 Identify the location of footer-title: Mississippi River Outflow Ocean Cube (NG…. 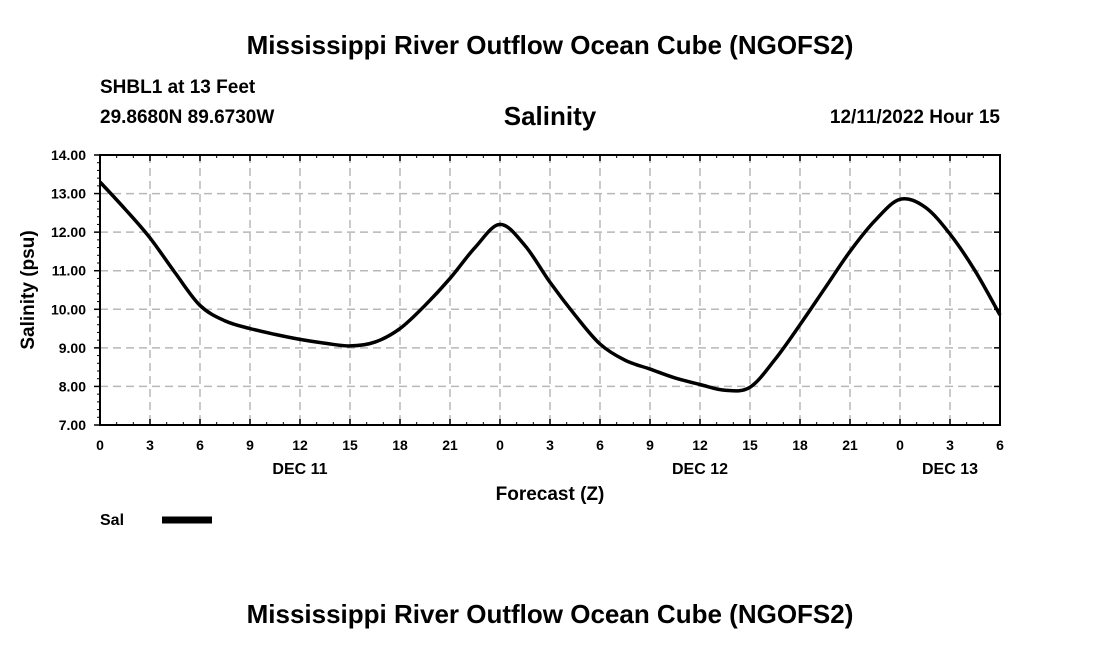
(550, 614).